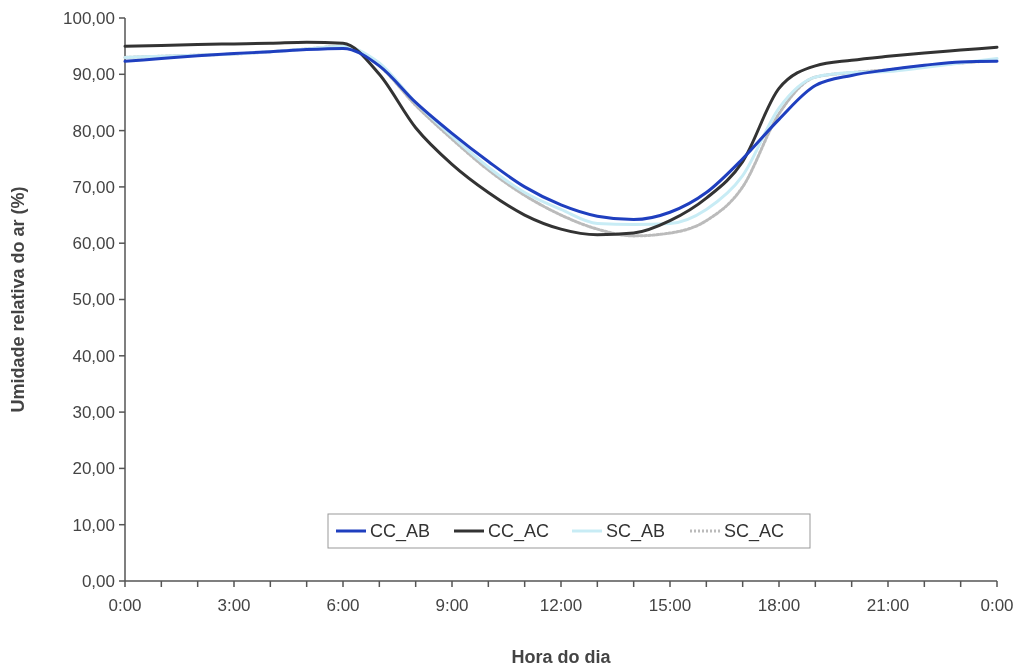 This screenshot has height=669, width=1028. I want to click on y-tick-label: 100,00, so click(89, 18).